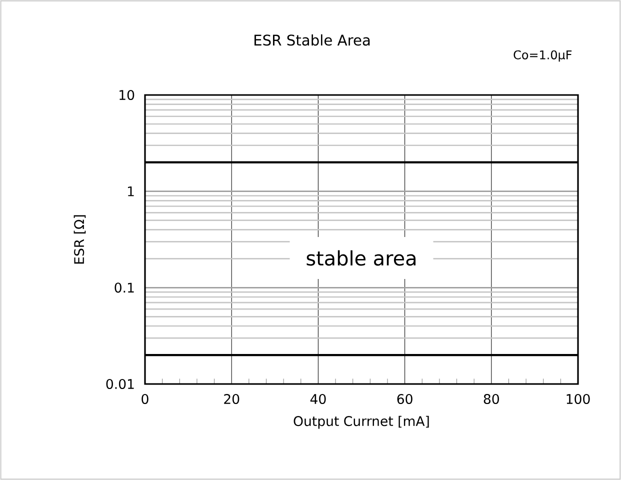  Describe the element at coordinates (232, 399) in the screenshot. I see `x-tick-label: 20` at that location.